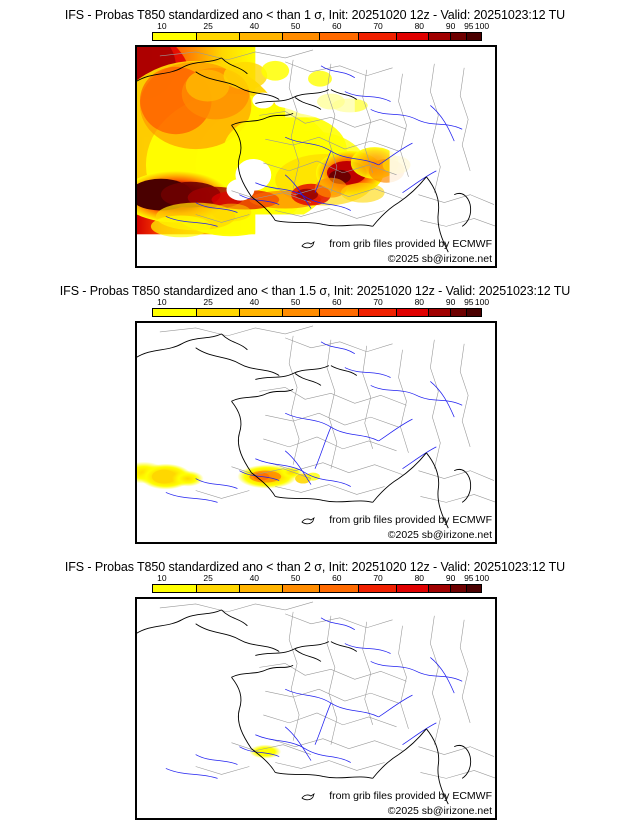 The height and width of the screenshot is (828, 630). Describe the element at coordinates (320, 302) in the screenshot. I see `colorbar-tick-labels-2: 10 25 40 50 60 70 80 90 95 100` at that location.